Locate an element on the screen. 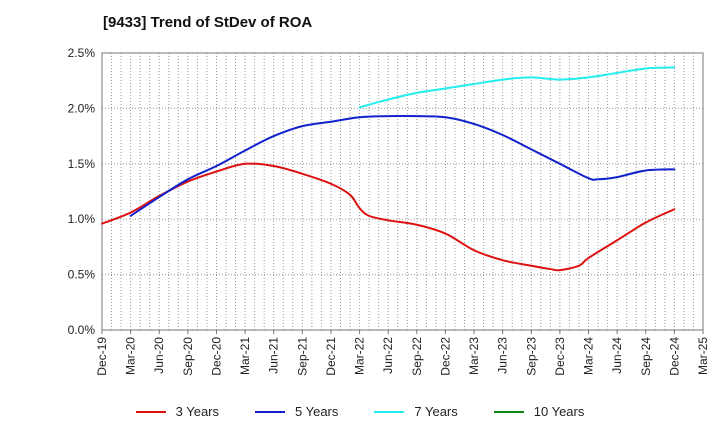 This screenshot has height=440, width=720. y-tick-label: 1.5% is located at coordinates (82, 164).